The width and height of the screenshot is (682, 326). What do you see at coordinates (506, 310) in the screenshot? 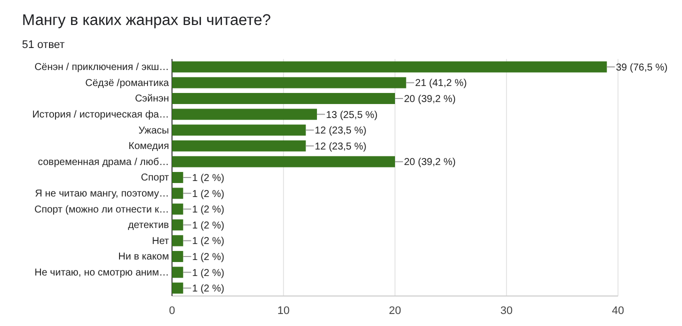
I see `x-tick-label: 30` at bounding box center [506, 310].